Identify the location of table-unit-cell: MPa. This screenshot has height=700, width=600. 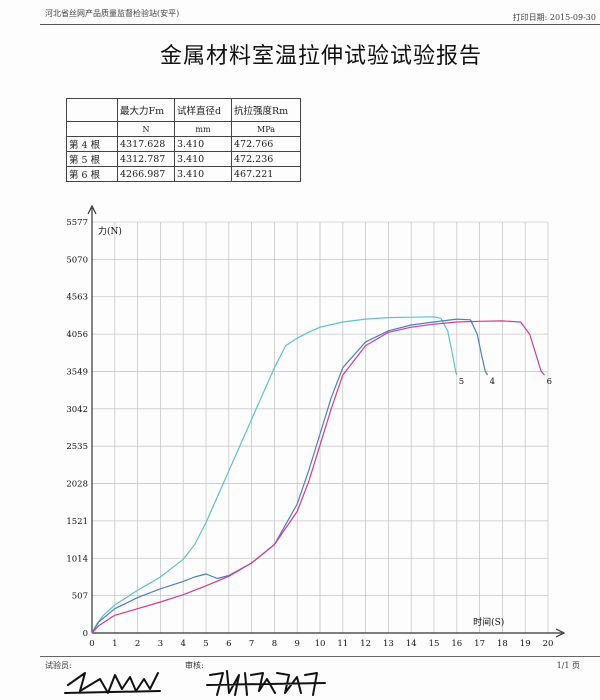
(266, 129).